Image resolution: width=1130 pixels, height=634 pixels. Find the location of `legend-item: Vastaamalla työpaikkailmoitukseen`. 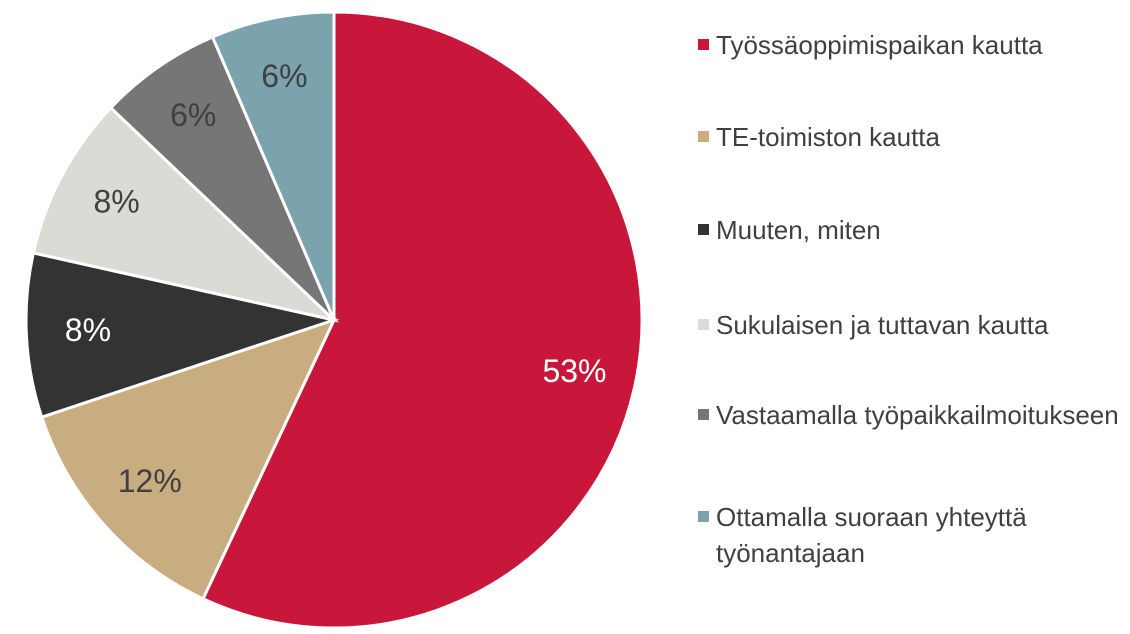

legend-item: Vastaamalla työpaikkailmoitukseen is located at coordinates (913, 415).